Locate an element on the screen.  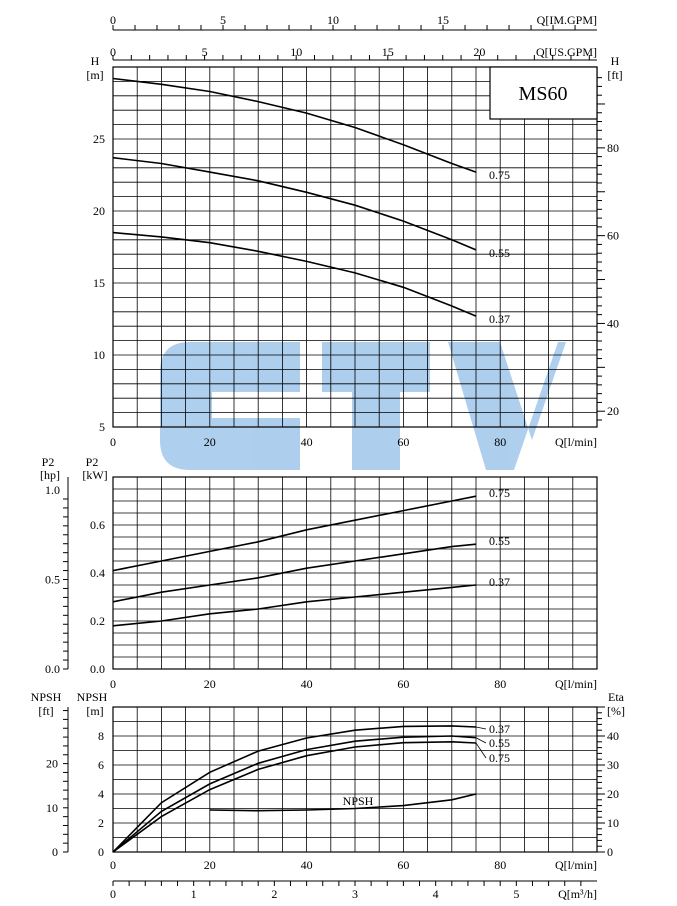
tick-label: 0.6 is located at coordinates (97, 525).